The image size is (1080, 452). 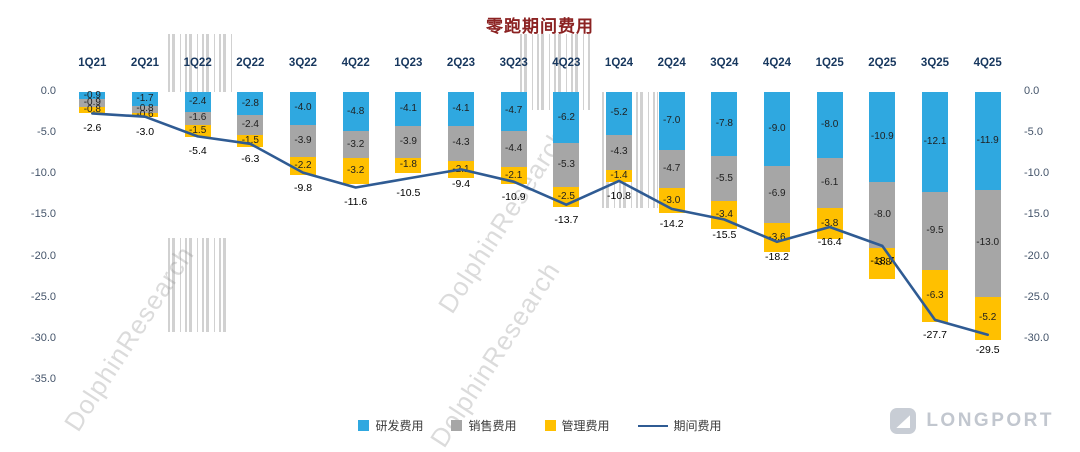 I want to click on y-axis-label-right: -25.0, so click(x=1037, y=296).